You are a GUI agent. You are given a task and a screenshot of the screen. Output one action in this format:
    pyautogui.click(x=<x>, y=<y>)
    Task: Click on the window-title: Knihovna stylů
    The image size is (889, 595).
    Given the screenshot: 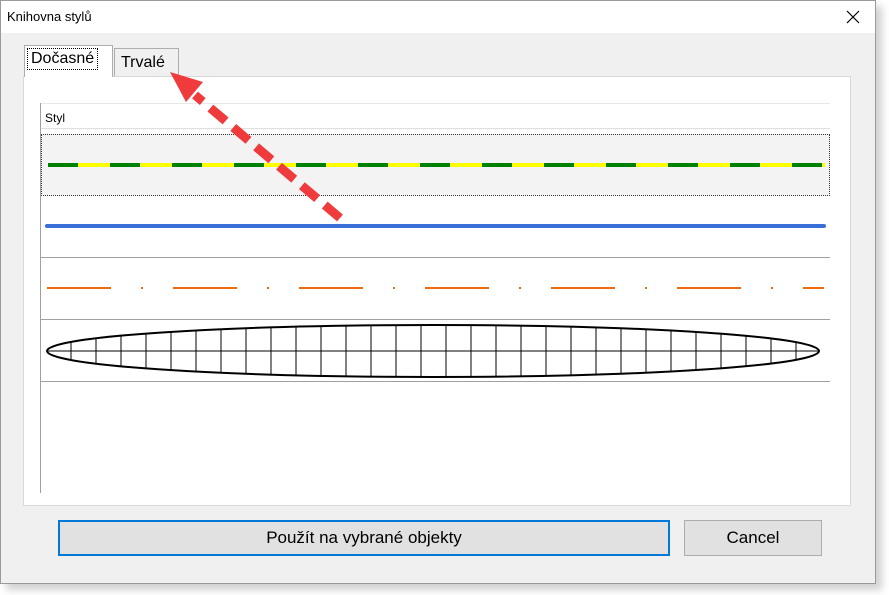 What is the action you would take?
    pyautogui.click(x=49, y=16)
    